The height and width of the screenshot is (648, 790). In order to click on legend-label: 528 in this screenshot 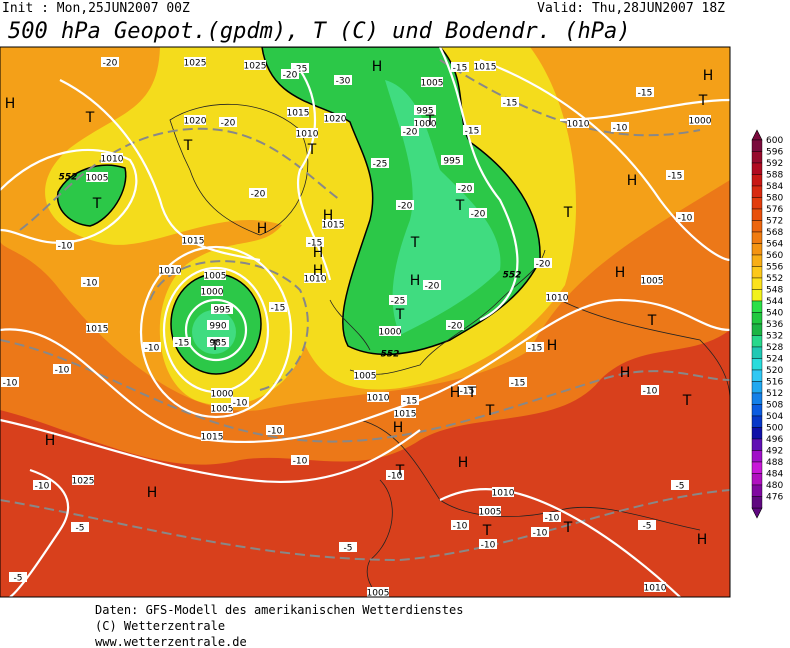, I will do `click(774, 348)`.